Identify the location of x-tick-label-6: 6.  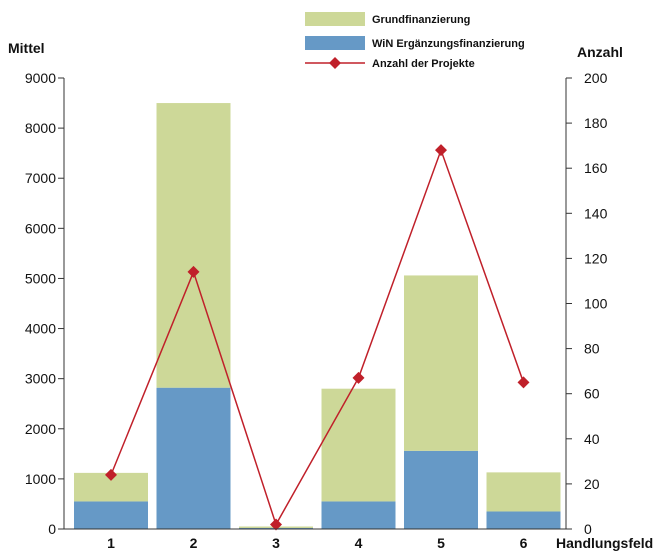
(524, 543).